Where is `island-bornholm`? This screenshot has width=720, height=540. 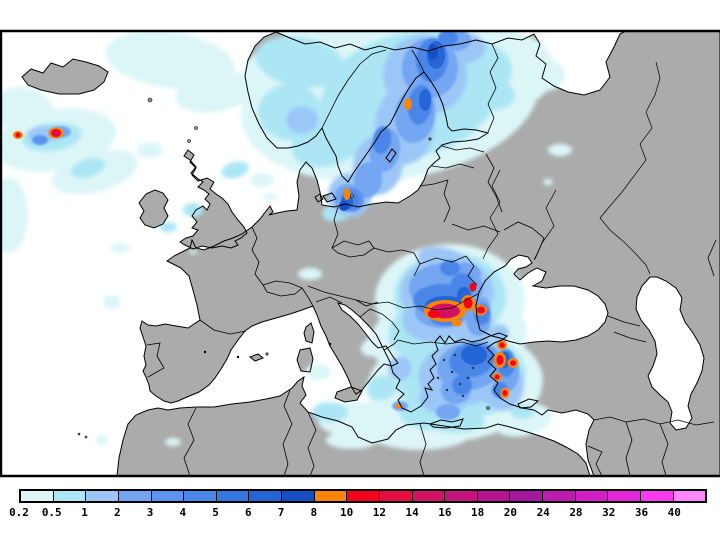 island-bornholm is located at coordinates (352, 196).